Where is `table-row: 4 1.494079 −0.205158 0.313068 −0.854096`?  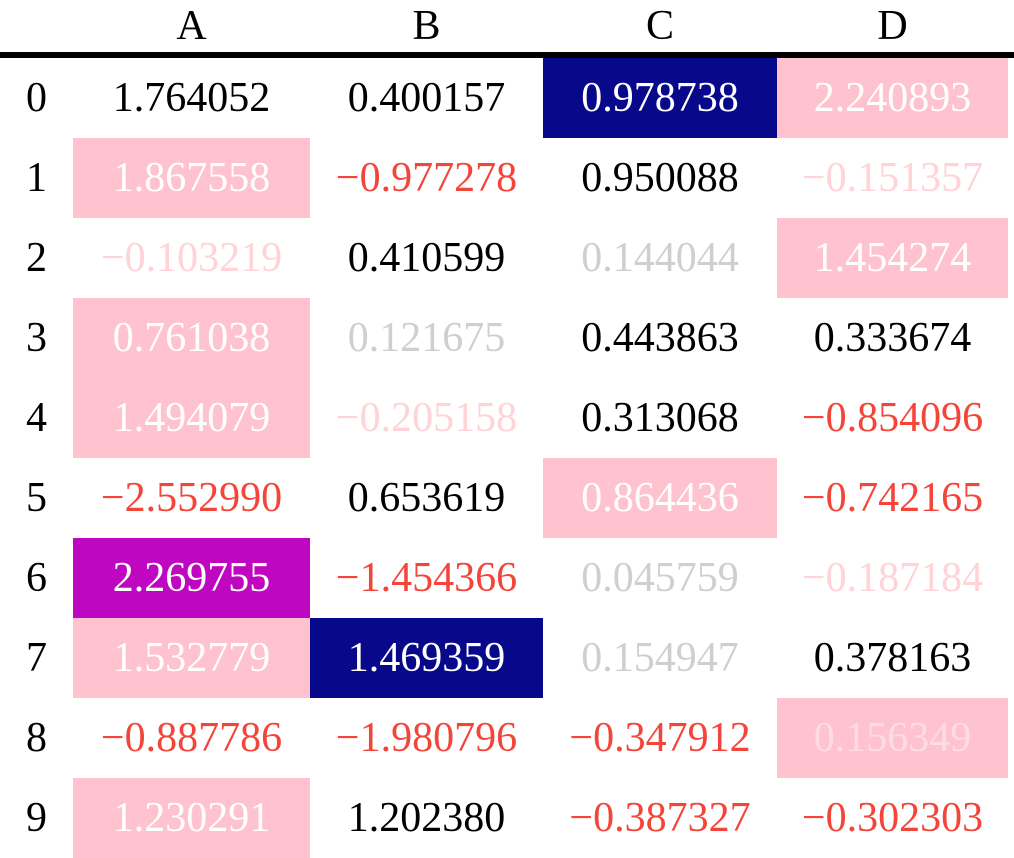
table-row: 4 1.494079 −0.205158 0.313068 −0.854096 is located at coordinates (507, 418).